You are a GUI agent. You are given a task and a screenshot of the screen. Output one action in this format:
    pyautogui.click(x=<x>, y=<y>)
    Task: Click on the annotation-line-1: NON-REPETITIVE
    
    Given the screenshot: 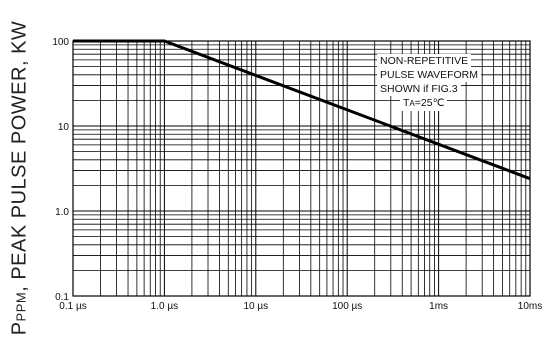 What is the action you would take?
    pyautogui.click(x=424, y=61)
    